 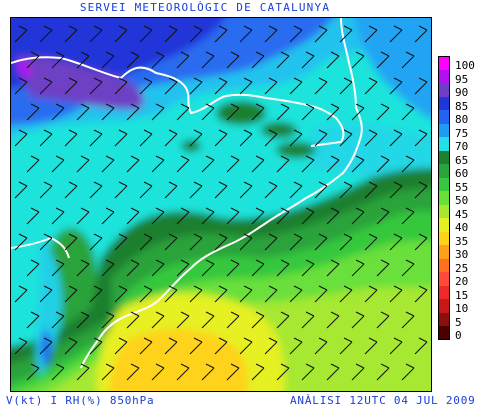 I want to click on footer-variable-label: V(kt) I RH(%) 850hPa, so click(x=80, y=400).